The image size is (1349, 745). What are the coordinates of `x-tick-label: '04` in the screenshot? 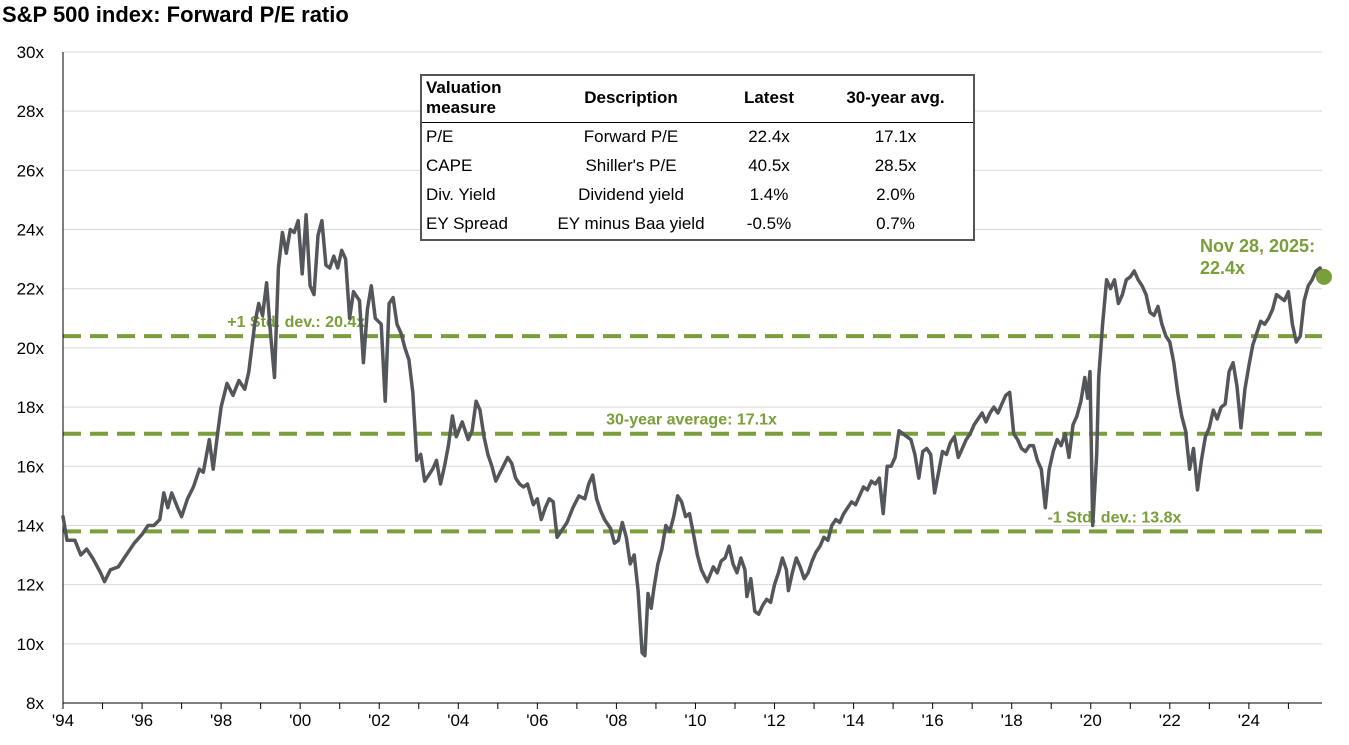 It's located at (458, 720).